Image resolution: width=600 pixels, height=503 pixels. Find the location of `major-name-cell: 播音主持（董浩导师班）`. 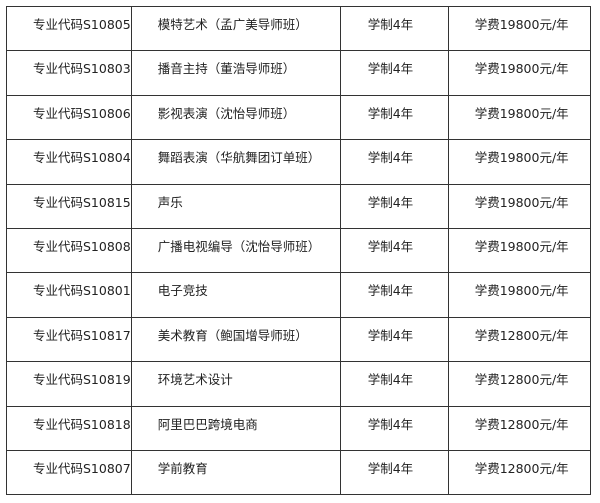

major-name-cell: 播音主持（董浩导师班） is located at coordinates (235, 73).